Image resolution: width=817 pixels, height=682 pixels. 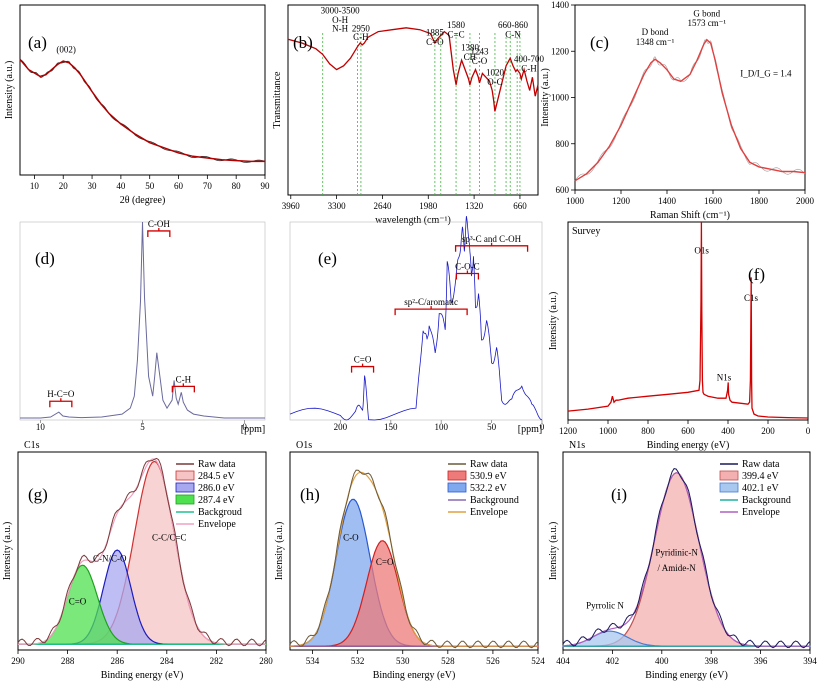 What do you see at coordinates (488, 488) in the screenshot?
I see `legend-label: 532.2 eV` at bounding box center [488, 488].